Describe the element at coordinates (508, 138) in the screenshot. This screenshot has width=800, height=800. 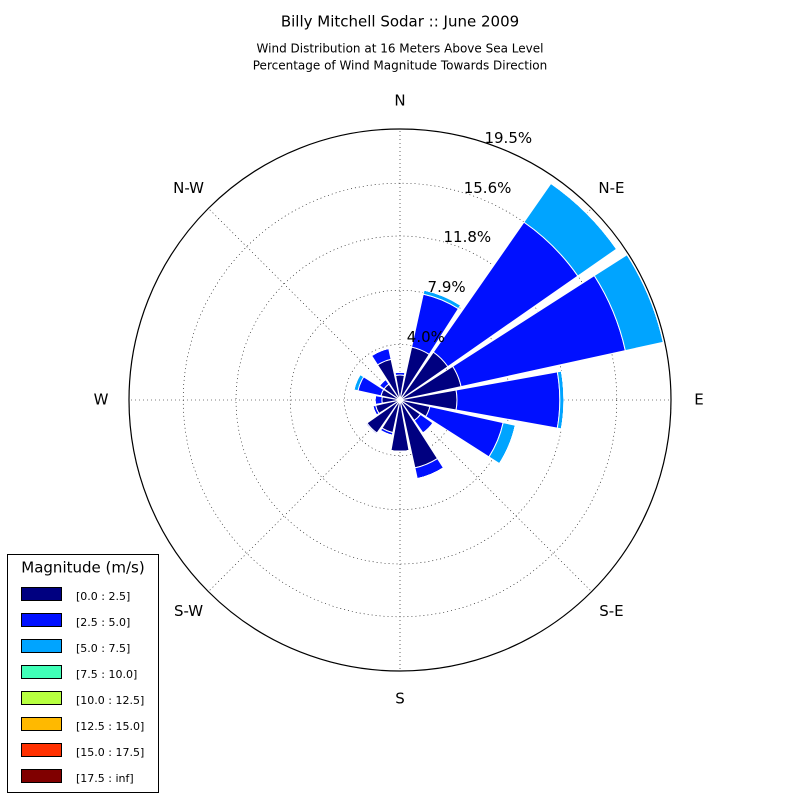
I see `radial-tick-label: 19.5%` at that location.